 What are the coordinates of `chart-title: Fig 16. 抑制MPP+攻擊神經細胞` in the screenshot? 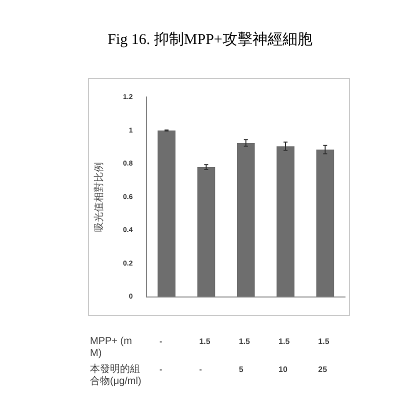 It's located at (210, 39).